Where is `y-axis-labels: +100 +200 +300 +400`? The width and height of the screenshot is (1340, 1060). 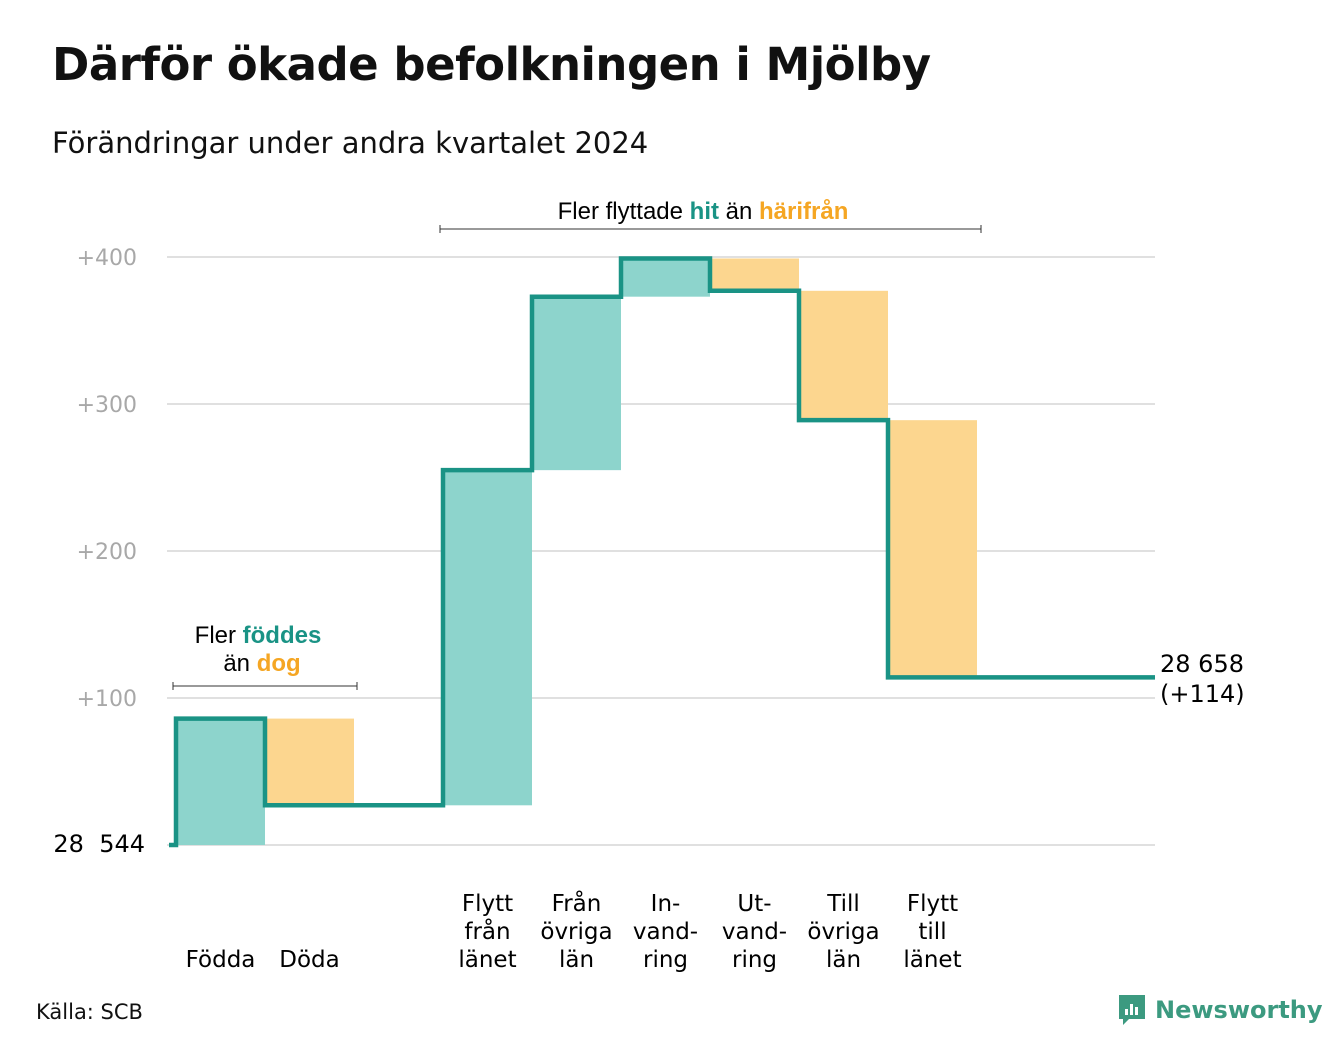
y-axis-labels: +100 +200 +300 +400 is located at coordinates (107, 479).